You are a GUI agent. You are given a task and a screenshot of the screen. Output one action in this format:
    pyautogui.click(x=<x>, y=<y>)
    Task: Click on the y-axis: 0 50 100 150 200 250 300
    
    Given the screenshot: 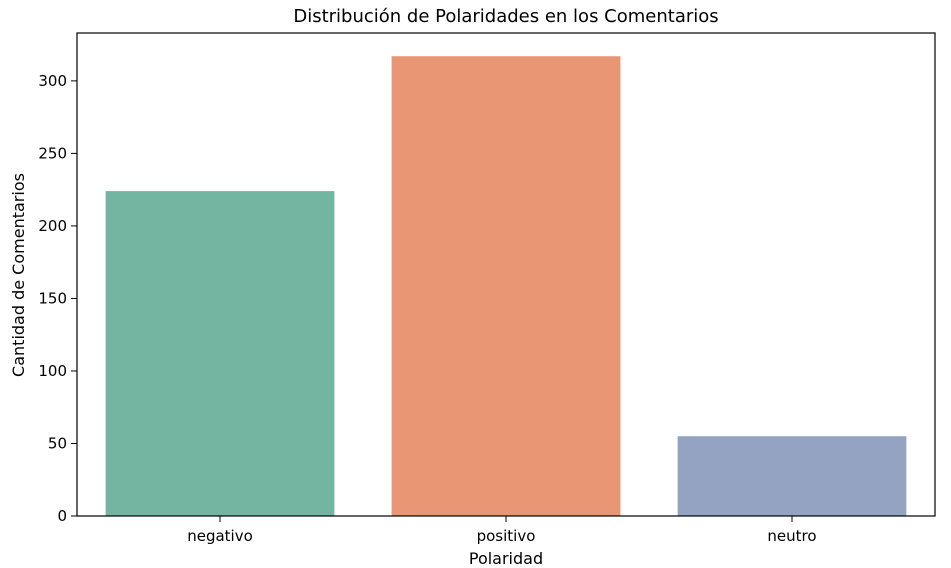 What is the action you would take?
    pyautogui.click(x=57, y=298)
    